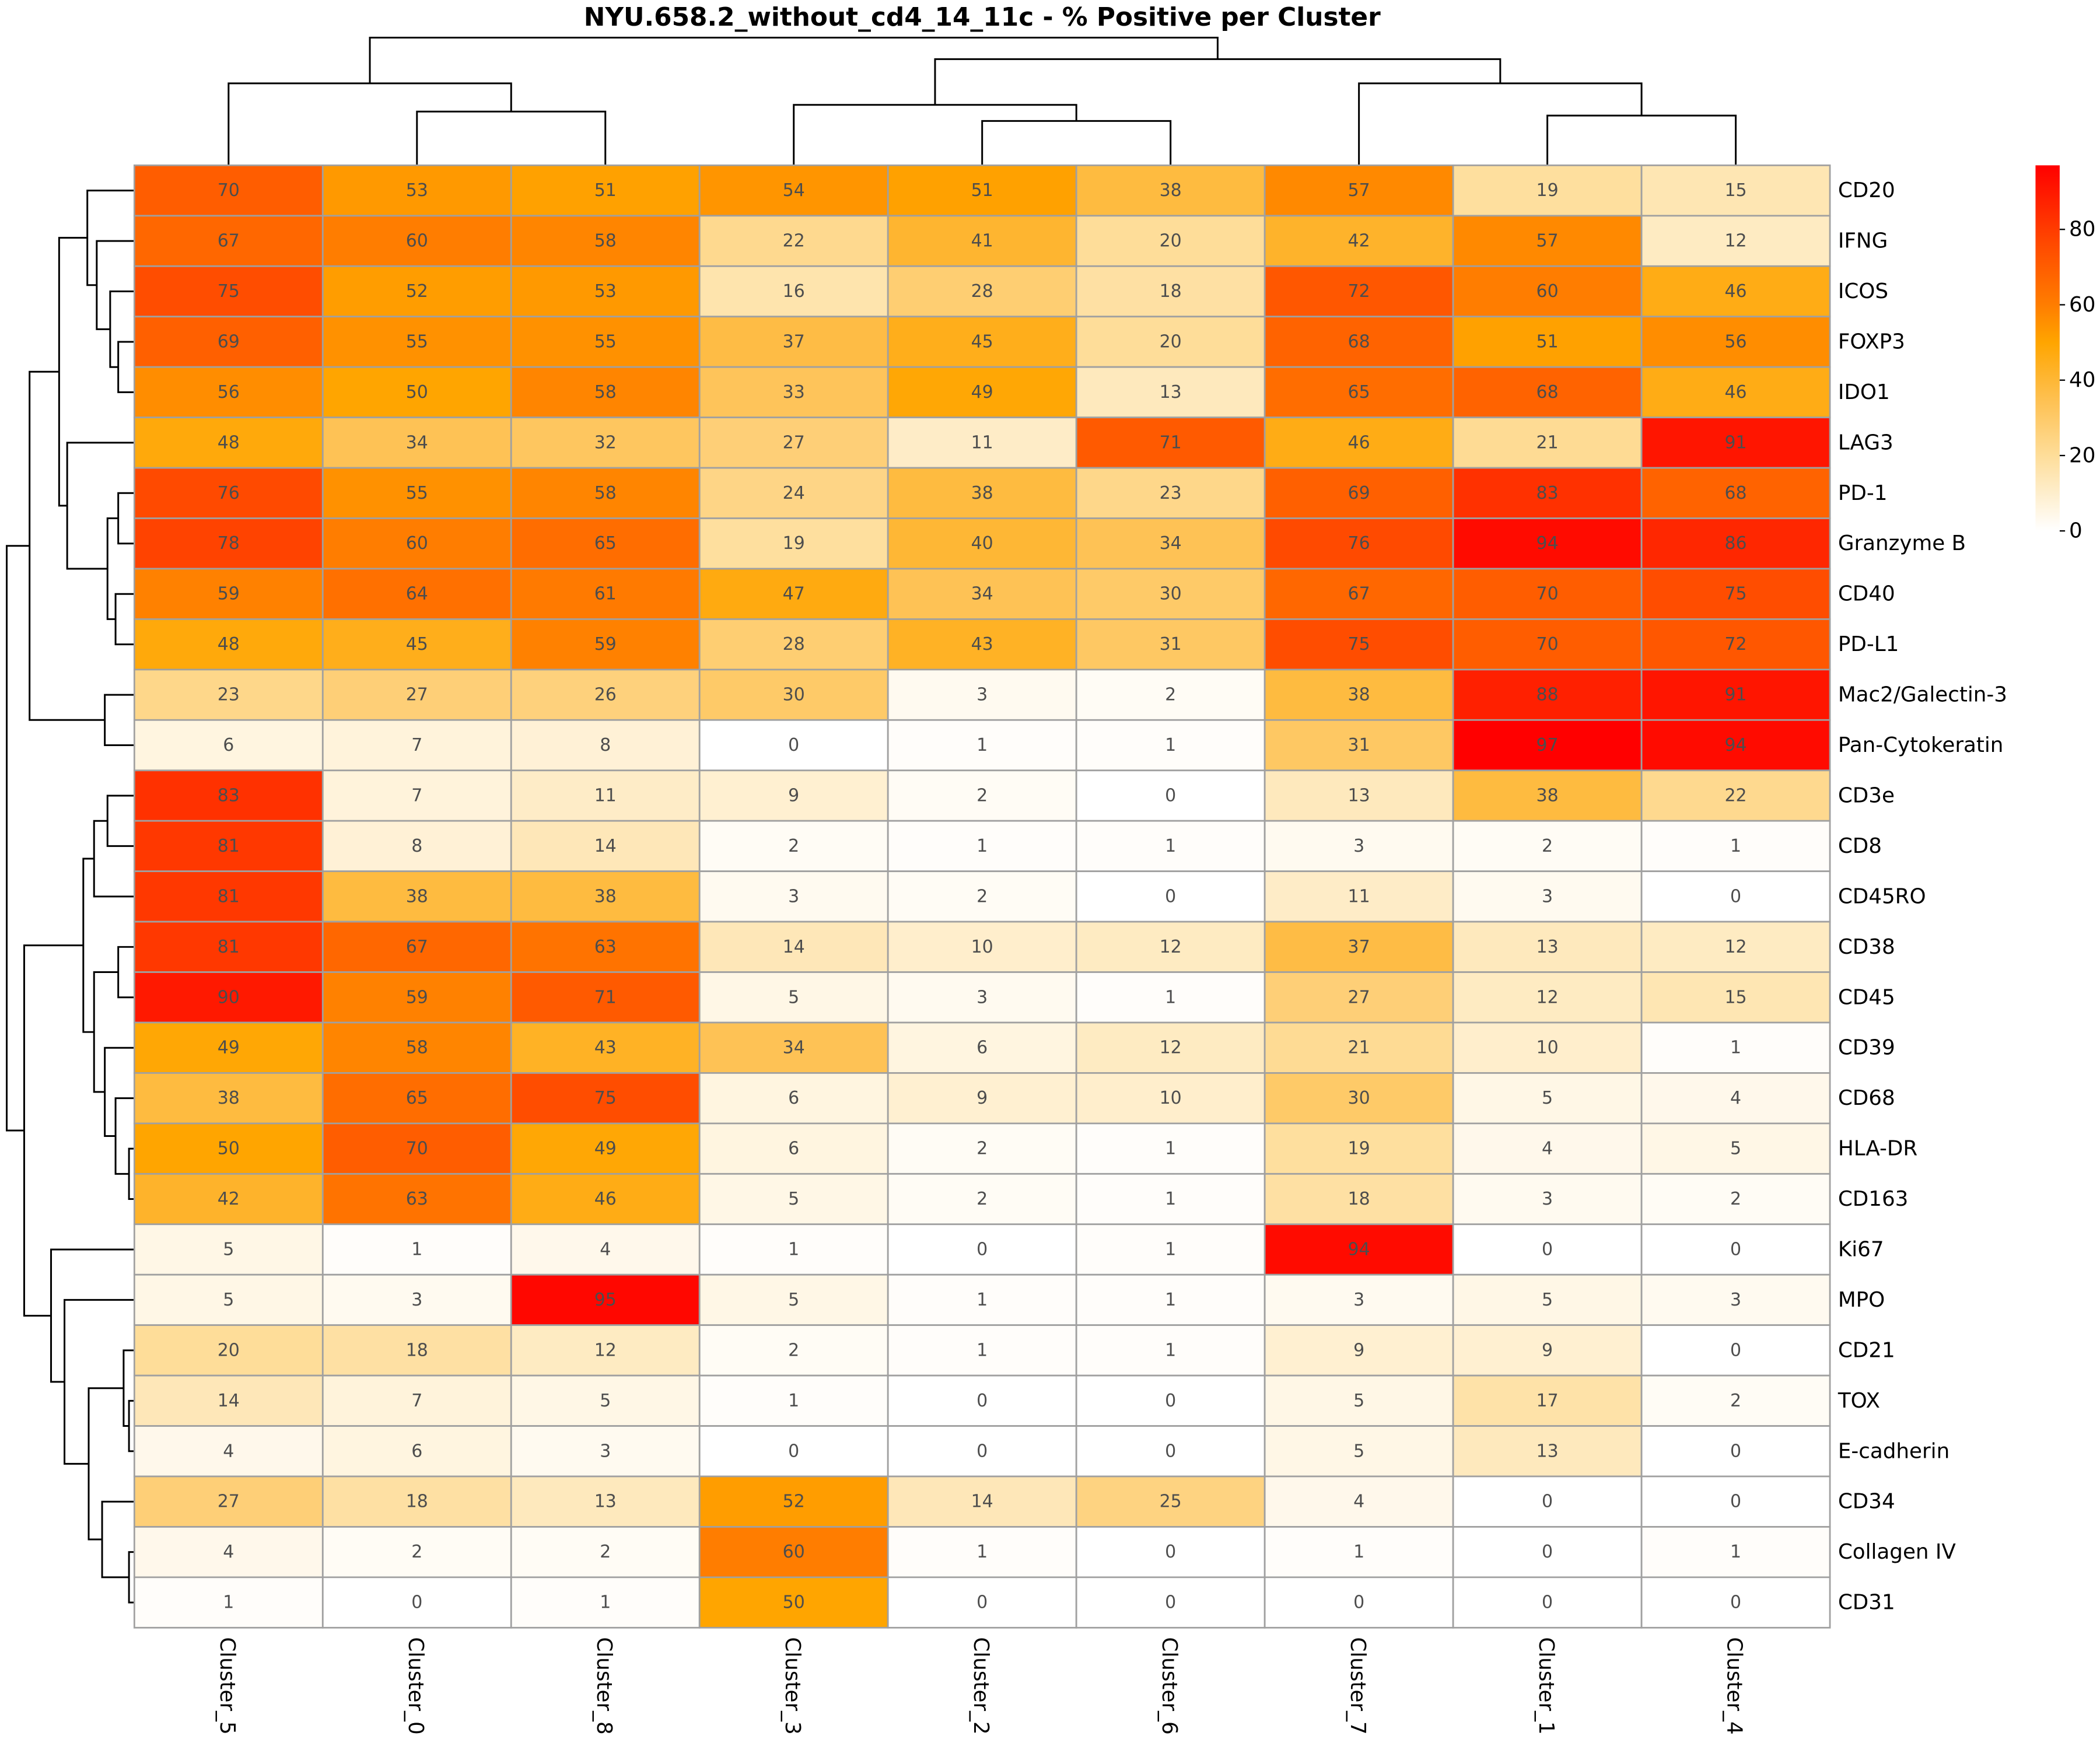  What do you see at coordinates (417, 392) in the screenshot?
I see `cell-value: 50` at bounding box center [417, 392].